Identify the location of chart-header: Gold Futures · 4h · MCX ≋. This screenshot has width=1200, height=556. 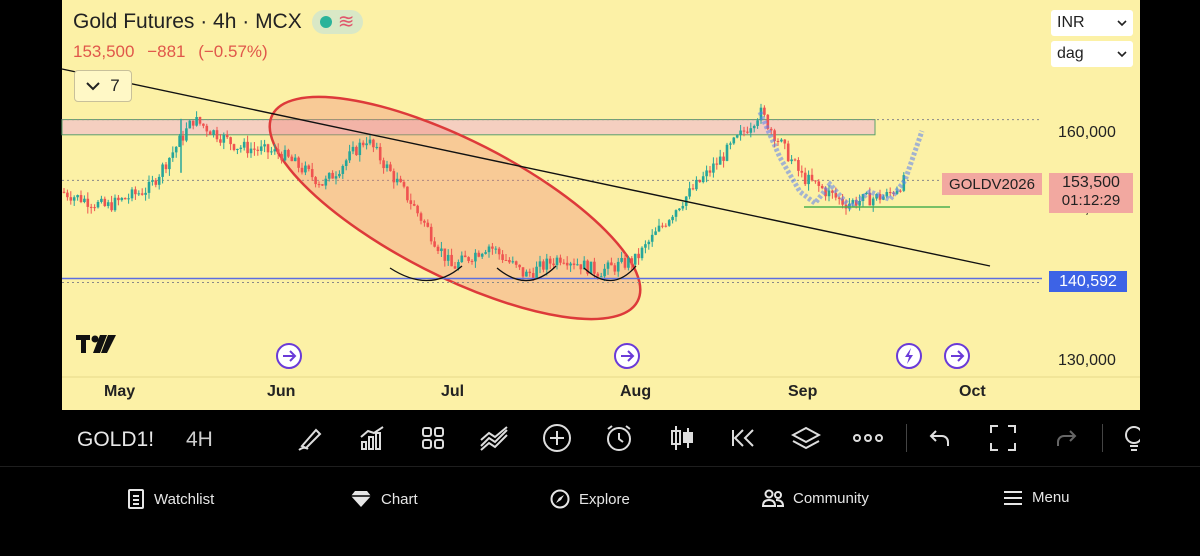
(218, 22).